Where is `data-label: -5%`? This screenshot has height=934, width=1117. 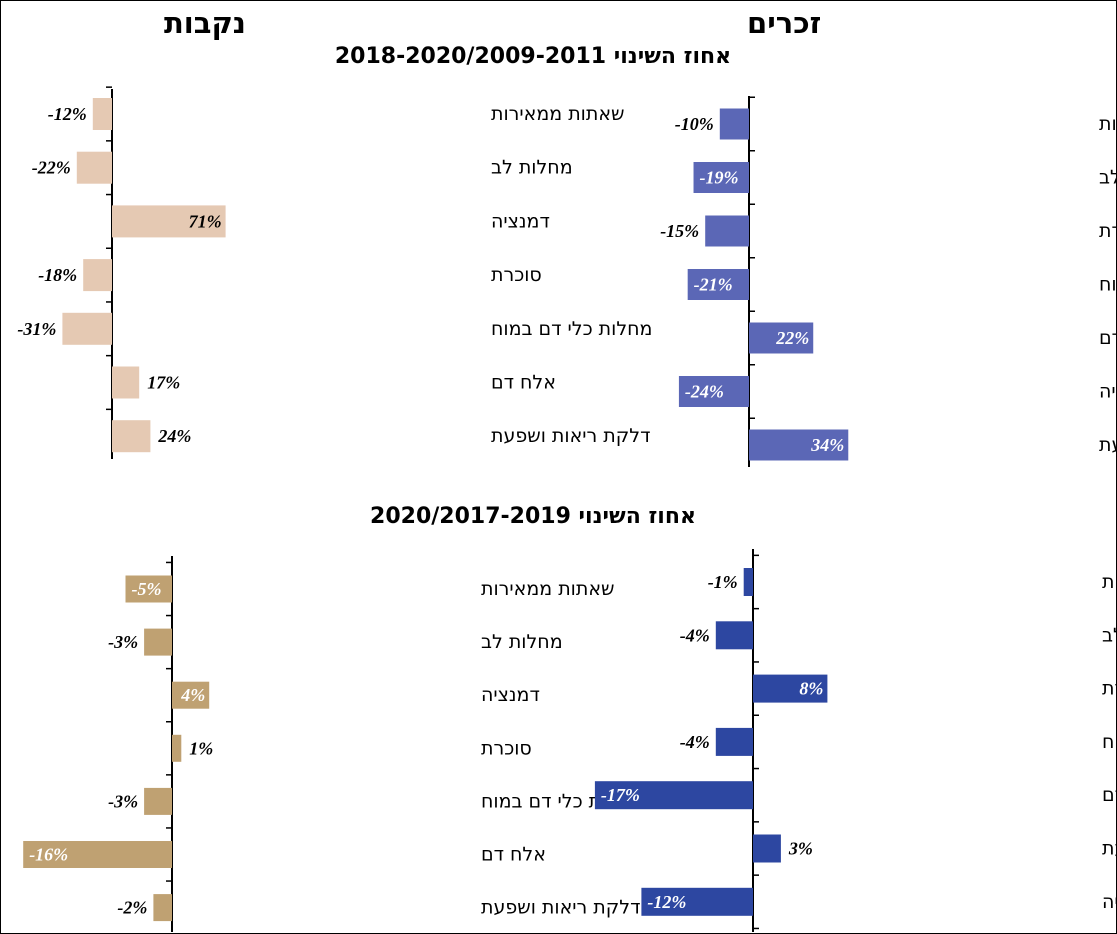
data-label: -5% is located at coordinates (147, 589).